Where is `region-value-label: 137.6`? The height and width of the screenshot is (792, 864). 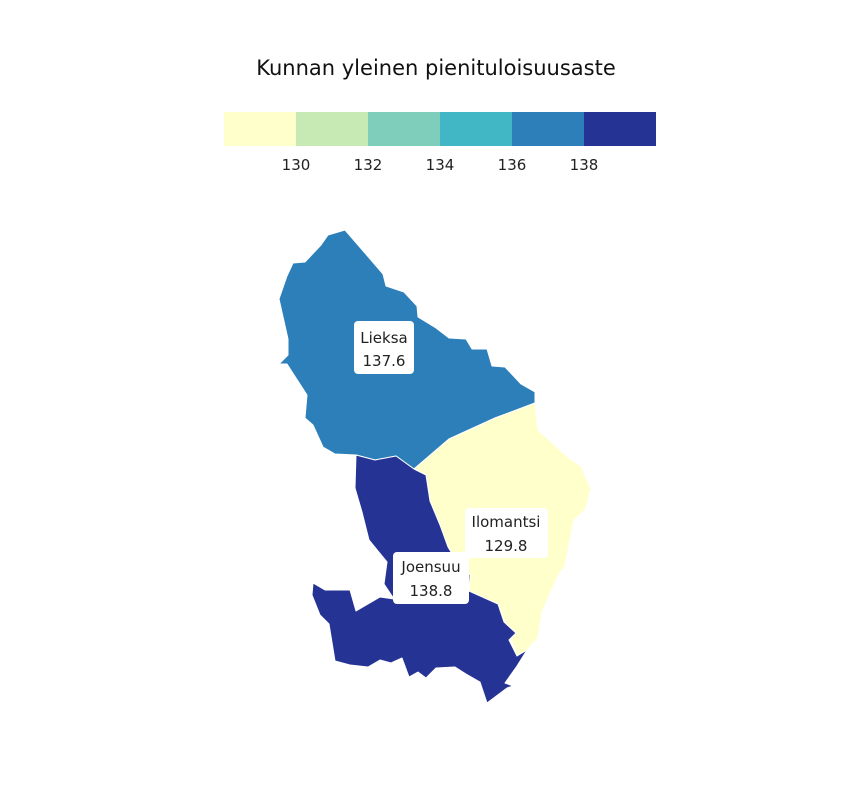
region-value-label: 137.6 is located at coordinates (384, 361).